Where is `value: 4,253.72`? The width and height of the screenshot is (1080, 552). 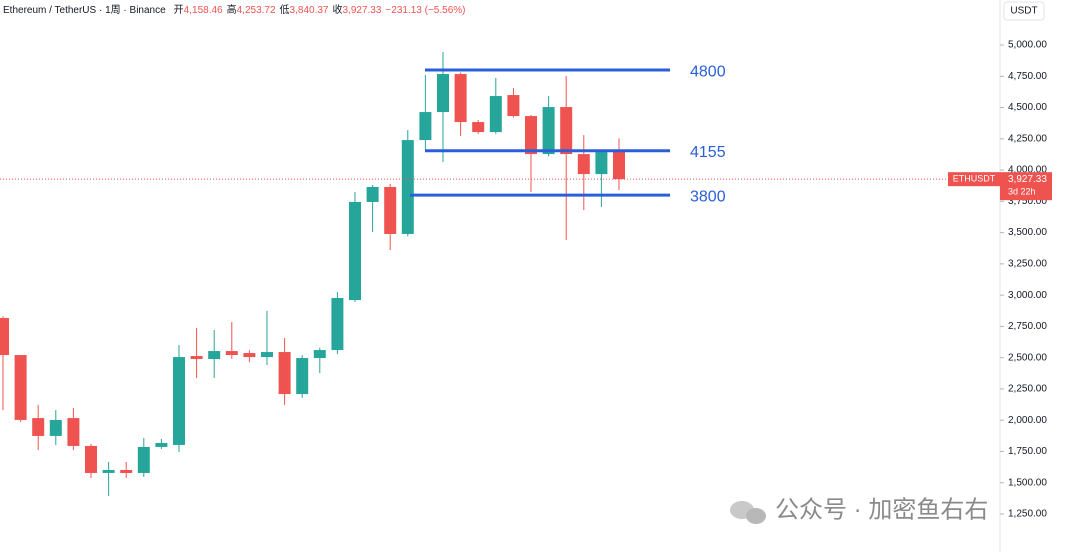
value: 4,253.72 is located at coordinates (256, 10).